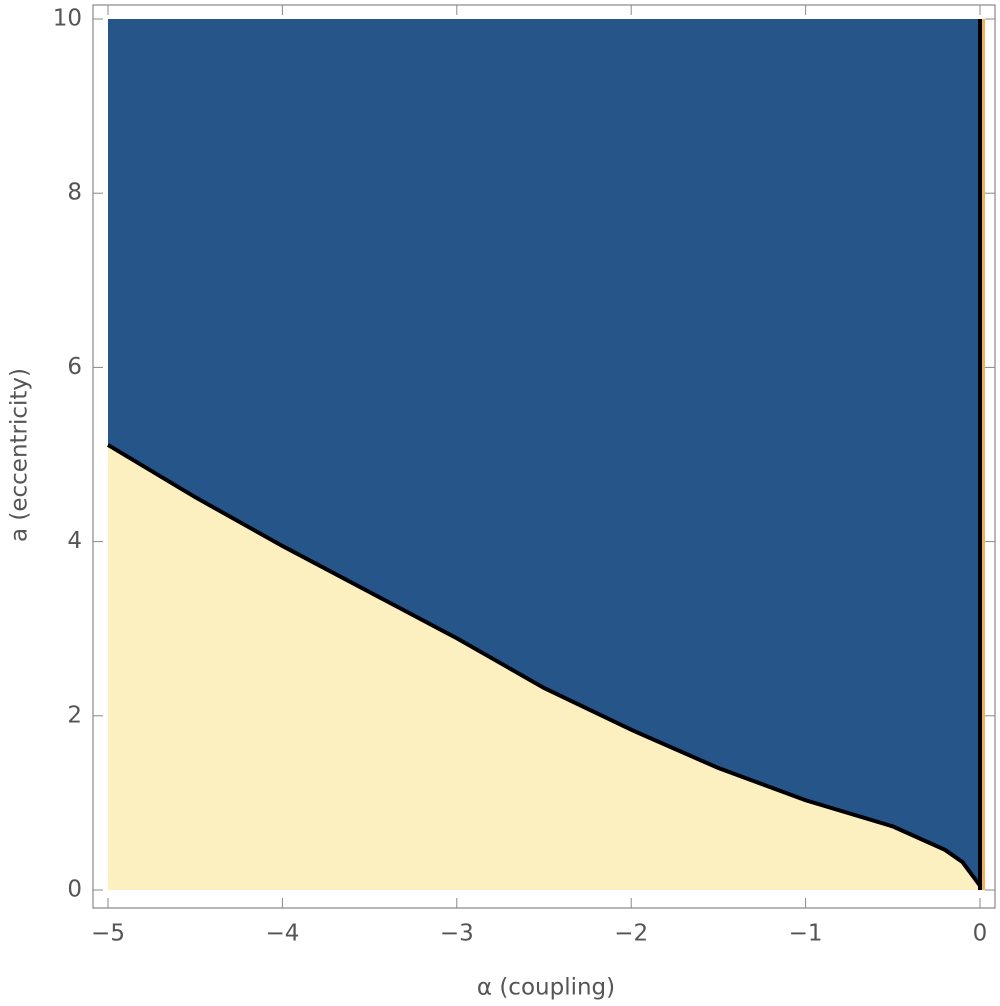  What do you see at coordinates (20, 455) in the screenshot?
I see `y-axis-label: a (eccentricity)` at bounding box center [20, 455].